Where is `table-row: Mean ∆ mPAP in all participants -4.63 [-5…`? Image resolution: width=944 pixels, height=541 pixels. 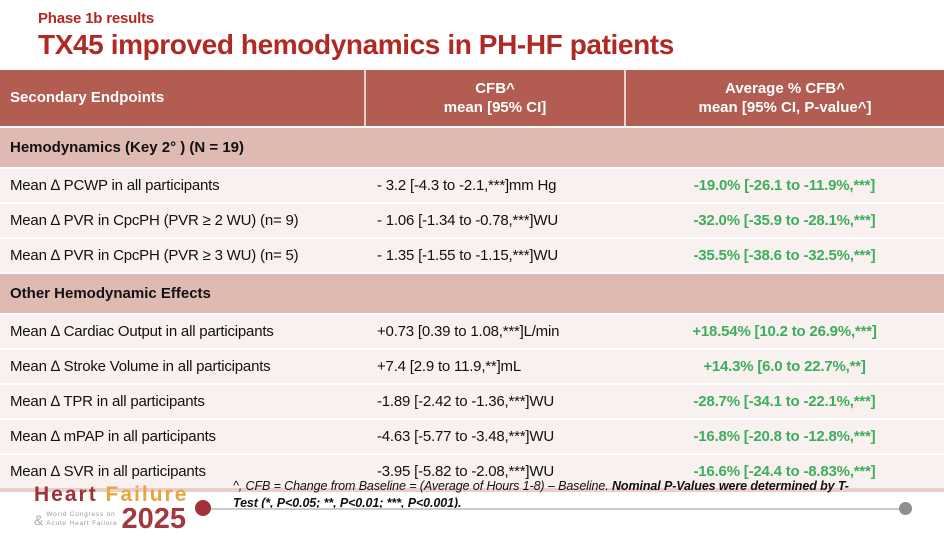
table-row: Mean ∆ mPAP in all participants -4.63 [-5… is located at coordinates (472, 437).